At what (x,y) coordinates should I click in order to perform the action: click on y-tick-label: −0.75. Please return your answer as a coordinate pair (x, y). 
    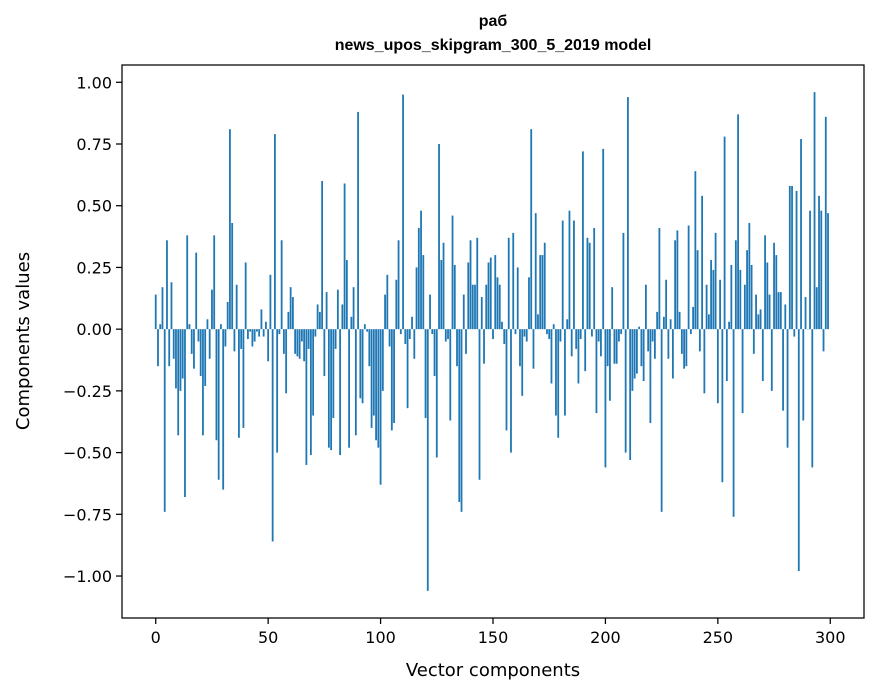
    Looking at the image, I should click on (87, 514).